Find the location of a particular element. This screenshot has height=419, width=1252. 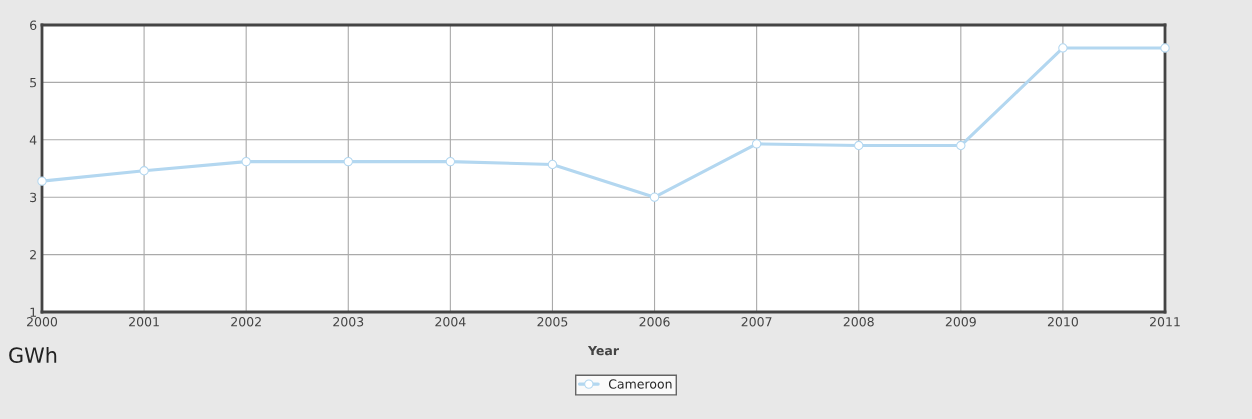

y-tick-label: 2 is located at coordinates (33, 255).